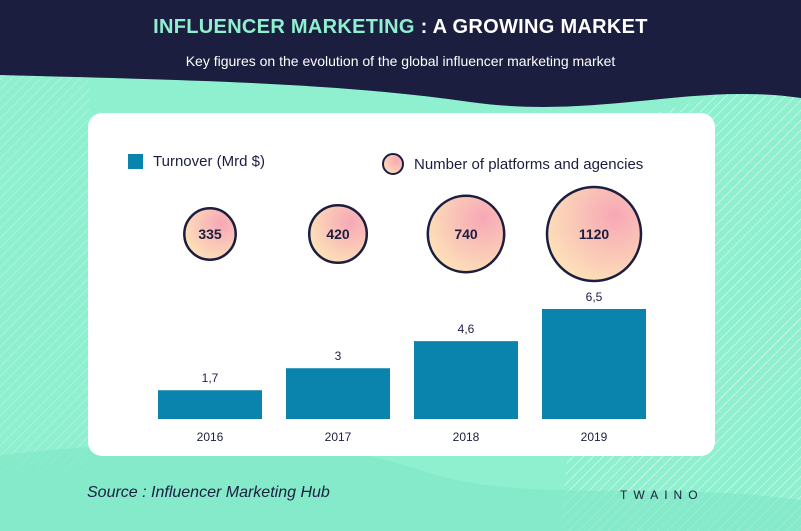  Describe the element at coordinates (209, 161) in the screenshot. I see `legend-turnover-label: Turnover (Mrd $)` at that location.